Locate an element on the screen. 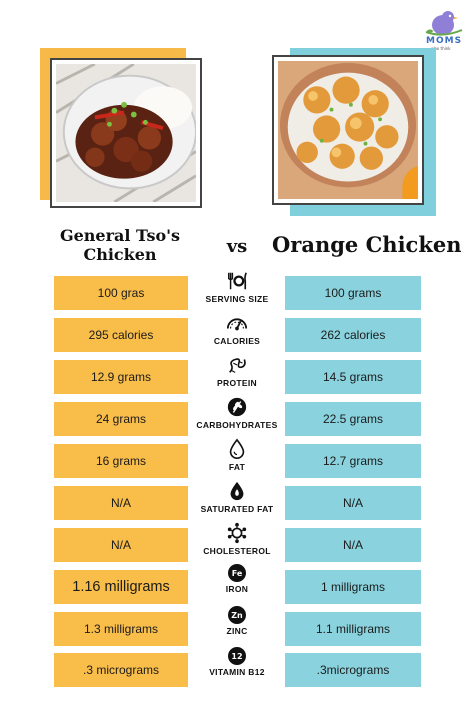  vs-label: vs is located at coordinates (237, 246).